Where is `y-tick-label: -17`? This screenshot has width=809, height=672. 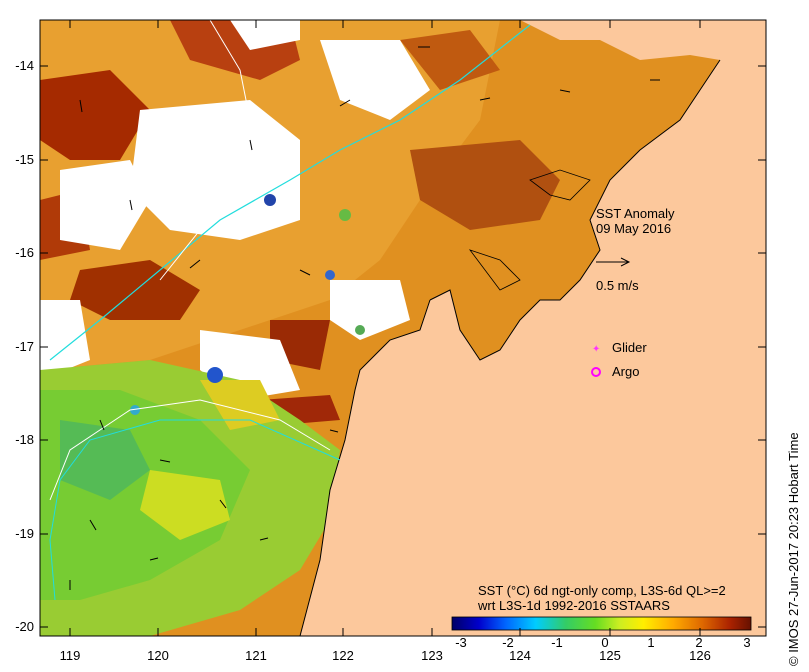
y-tick-label: -17 is located at coordinates (24, 346).